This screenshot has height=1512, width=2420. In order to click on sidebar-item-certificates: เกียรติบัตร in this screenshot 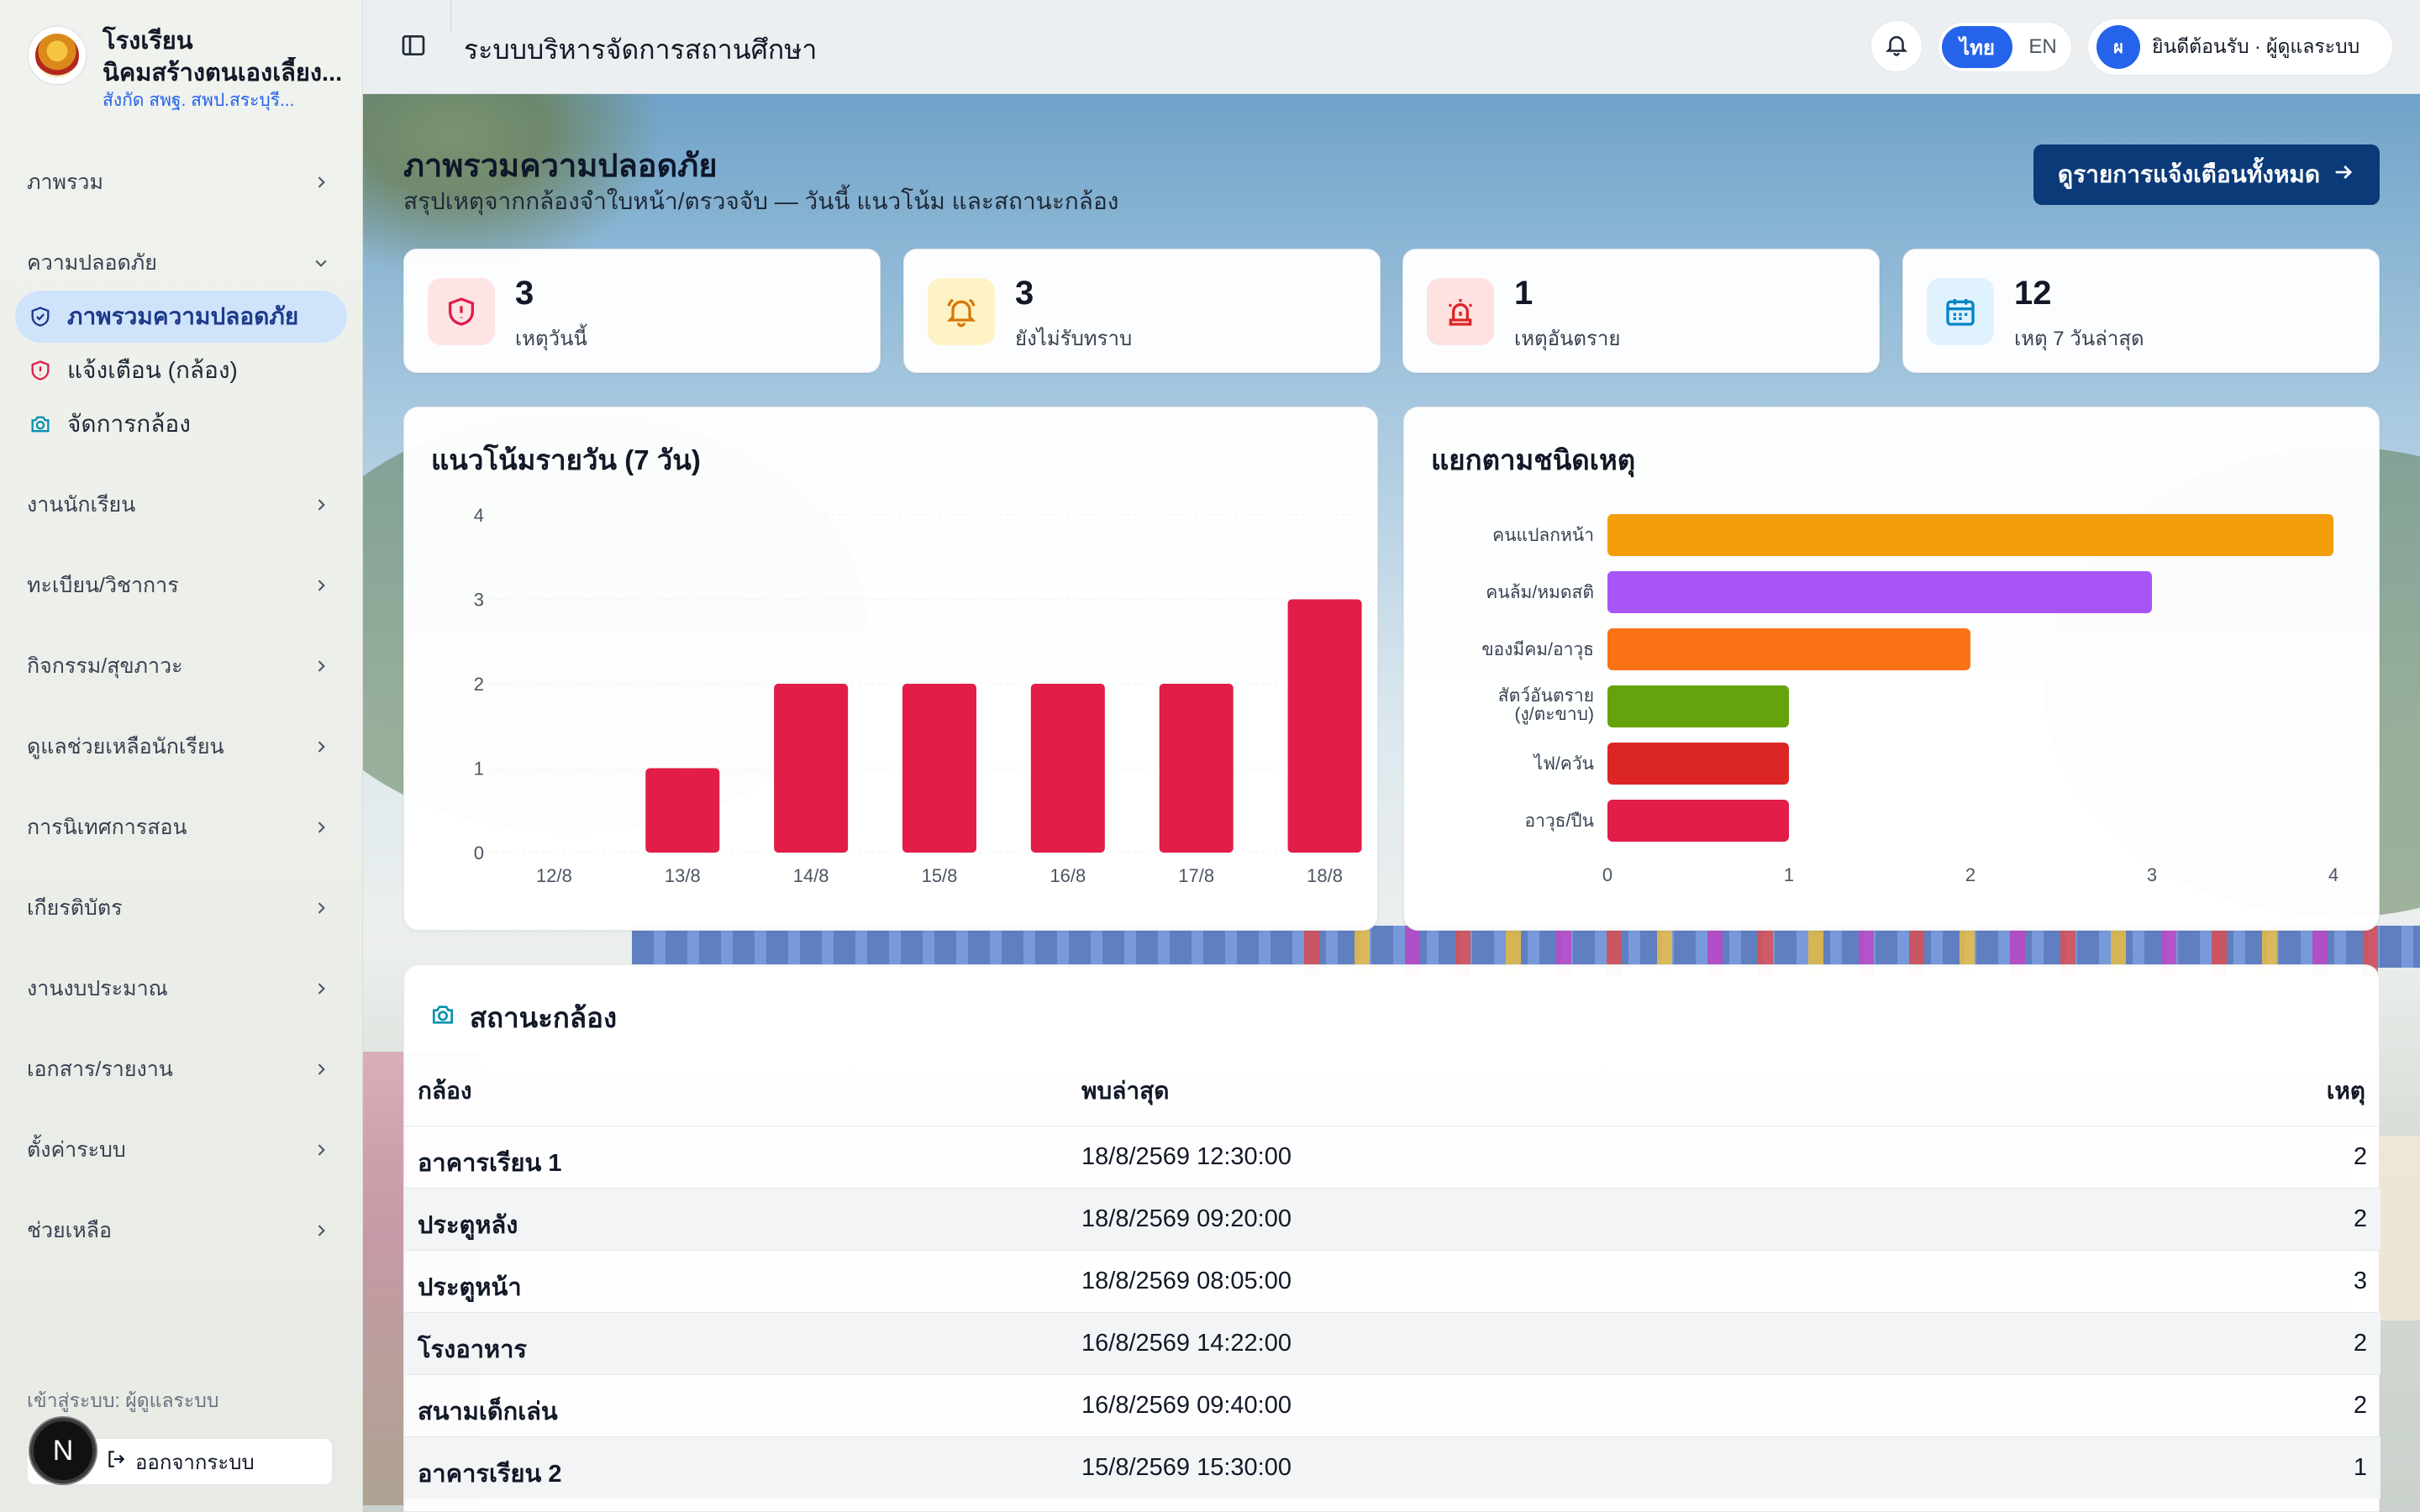, I will do `click(182, 908)`.